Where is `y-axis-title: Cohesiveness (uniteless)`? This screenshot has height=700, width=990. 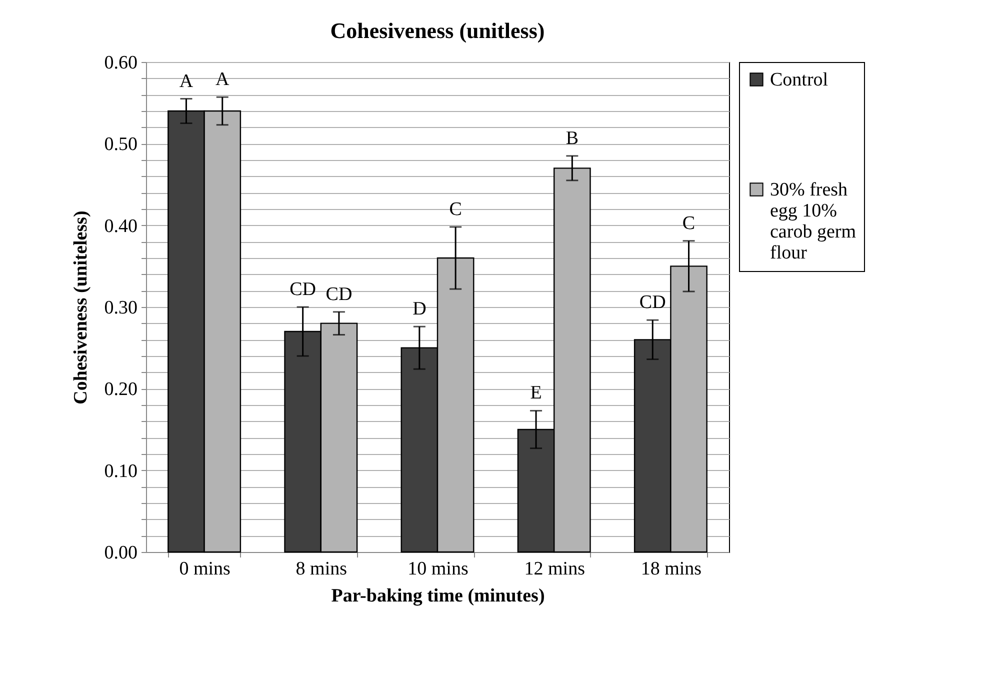 y-axis-title: Cohesiveness (uniteless) is located at coordinates (81, 307).